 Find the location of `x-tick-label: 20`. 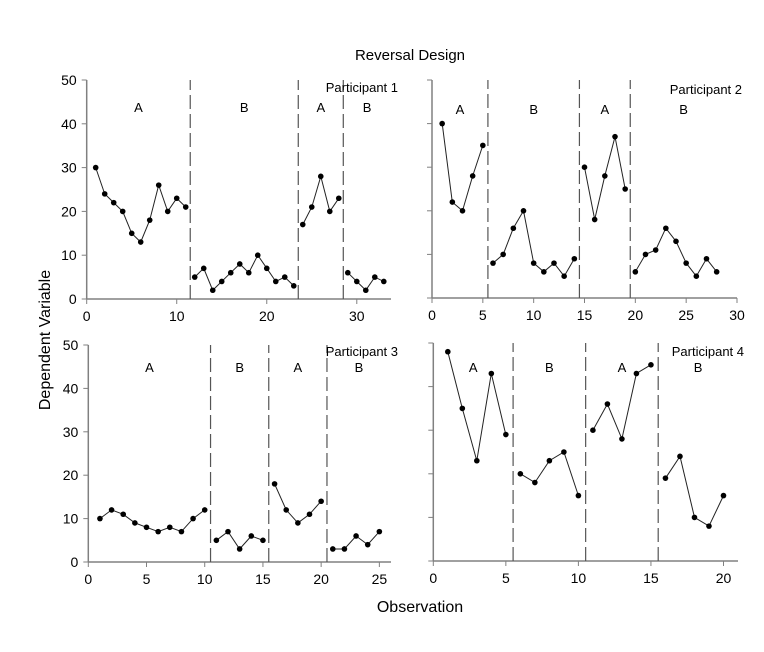

x-tick-label: 20 is located at coordinates (267, 316).